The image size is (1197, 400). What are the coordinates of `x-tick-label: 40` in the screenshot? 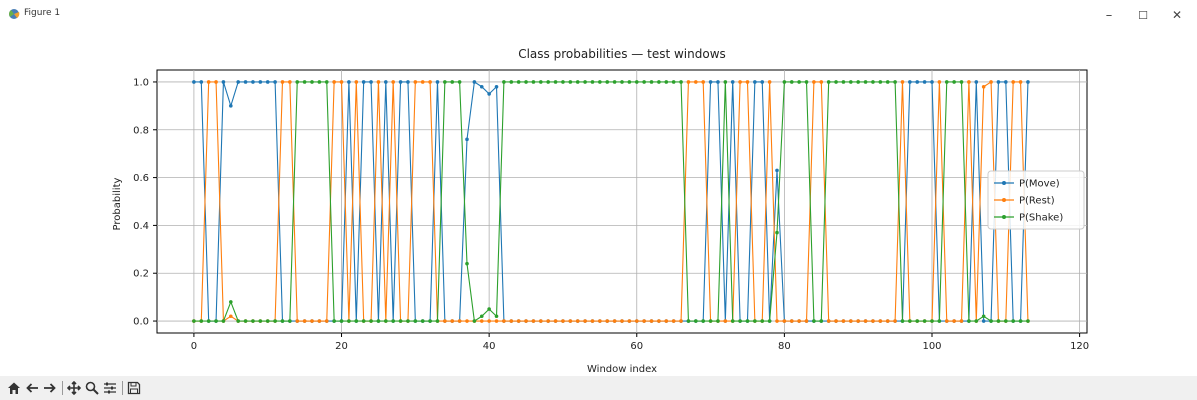 It's located at (489, 346).